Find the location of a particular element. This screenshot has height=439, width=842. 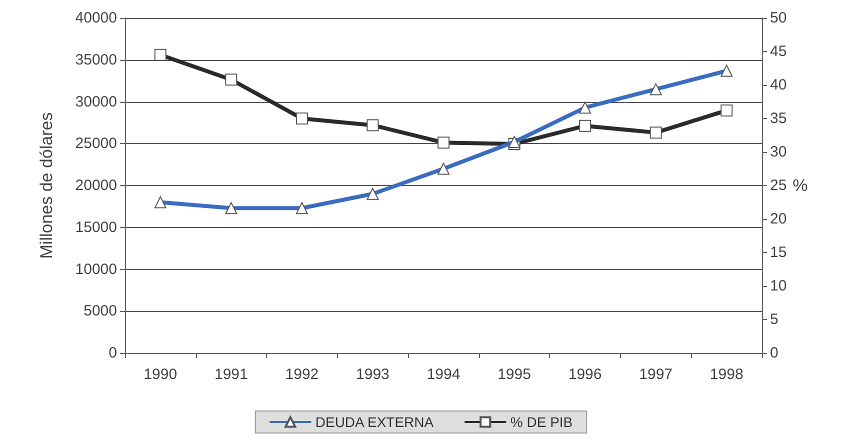

x-tick-label: 1996 is located at coordinates (585, 374).